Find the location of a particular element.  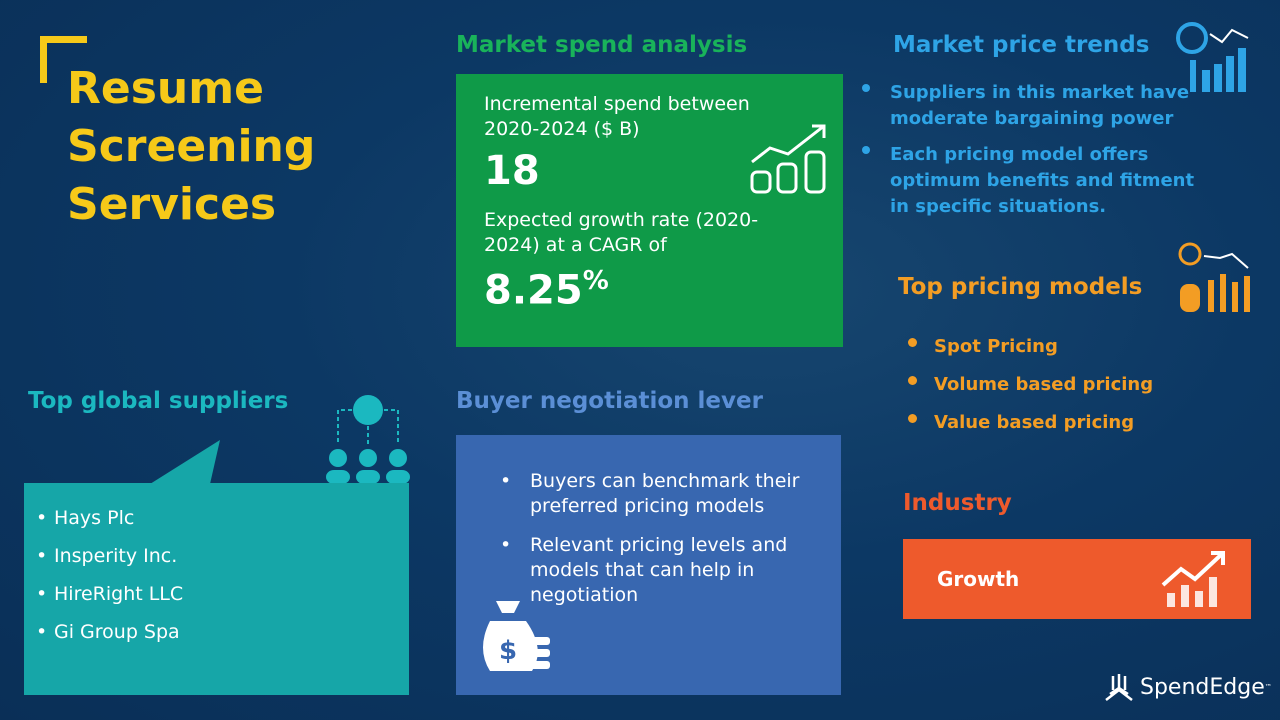

title-line: Resume is located at coordinates (165, 88).